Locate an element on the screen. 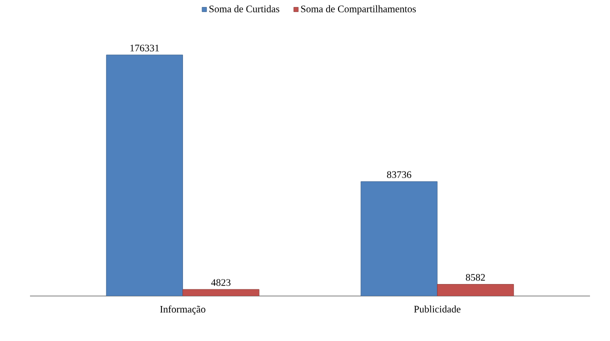 Image resolution: width=610 pixels, height=341 pixels. data-label: 176331 is located at coordinates (144, 48).